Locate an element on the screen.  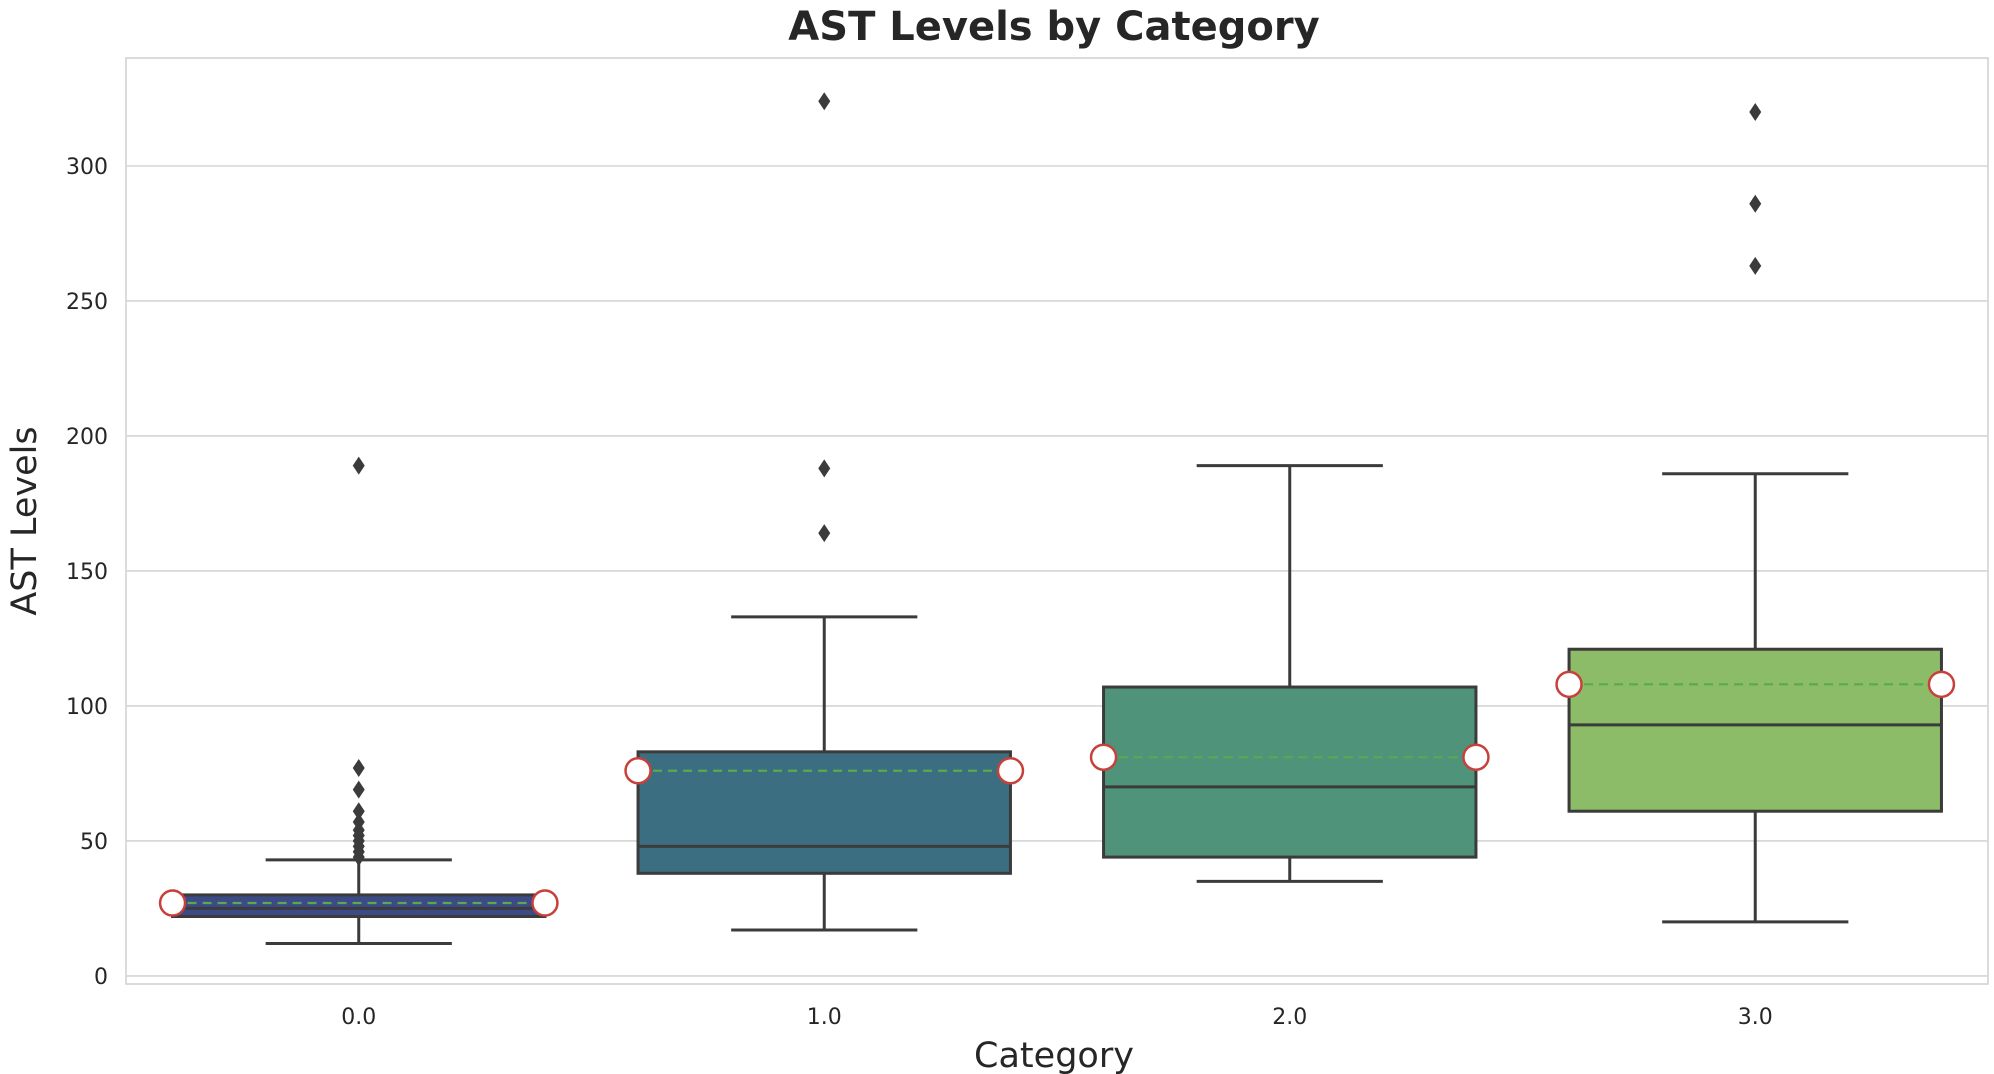
y-tick-label: 50 is located at coordinates (94, 842).